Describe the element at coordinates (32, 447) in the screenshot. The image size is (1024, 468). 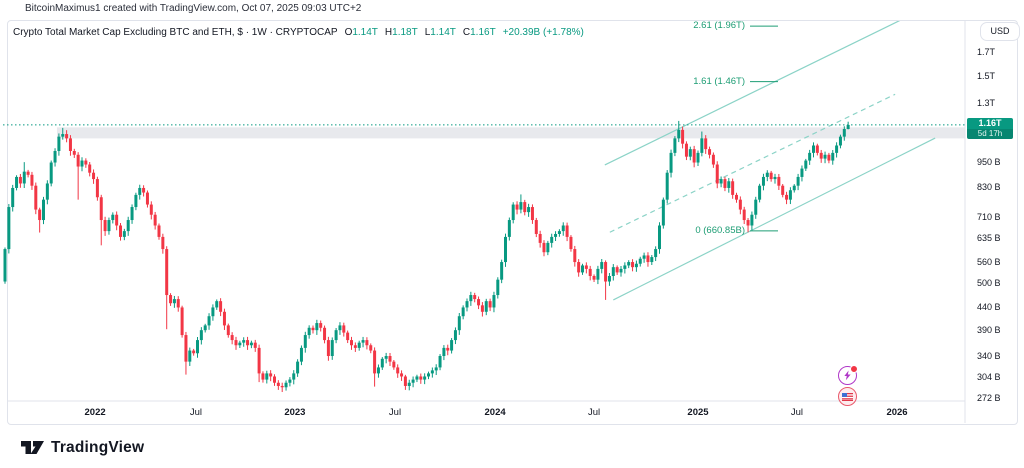
I see `tradingview-mark-icon` at that location.